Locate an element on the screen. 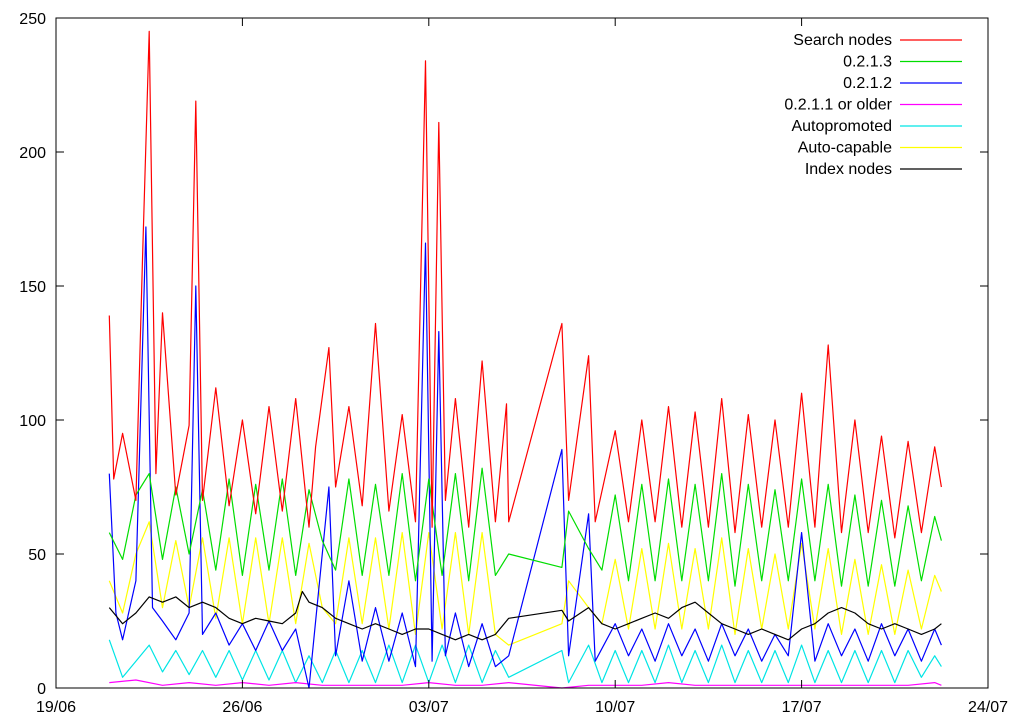  legend-label: 0.2.1.2 is located at coordinates (867, 83).